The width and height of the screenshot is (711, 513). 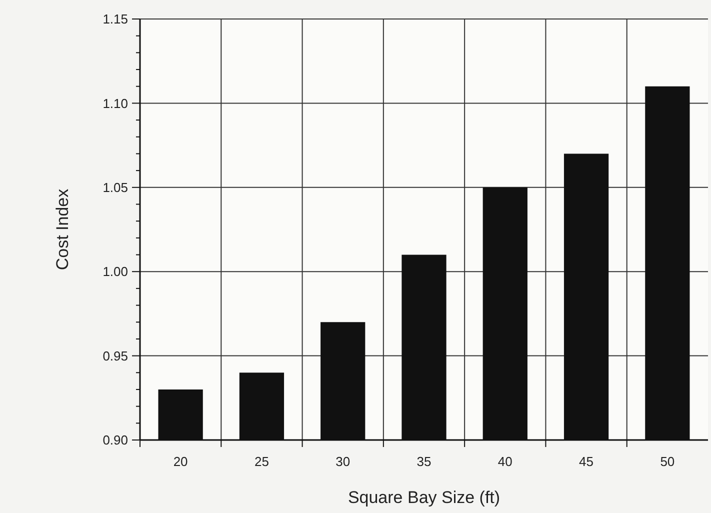 What do you see at coordinates (115, 440) in the screenshot?
I see `y-tick-label: 0.90` at bounding box center [115, 440].